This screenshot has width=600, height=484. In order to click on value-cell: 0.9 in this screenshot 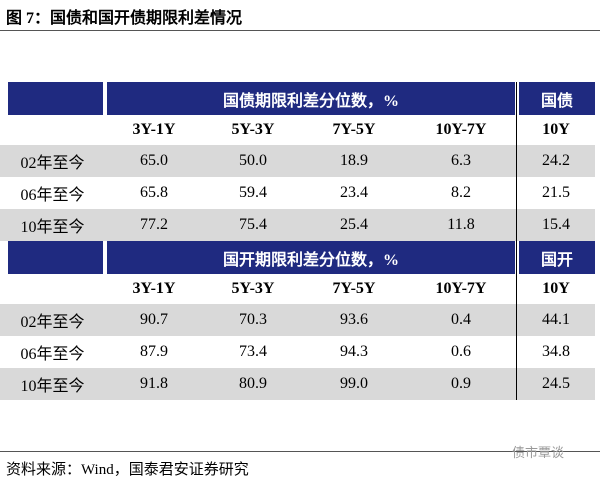, I will do `click(461, 384)`.